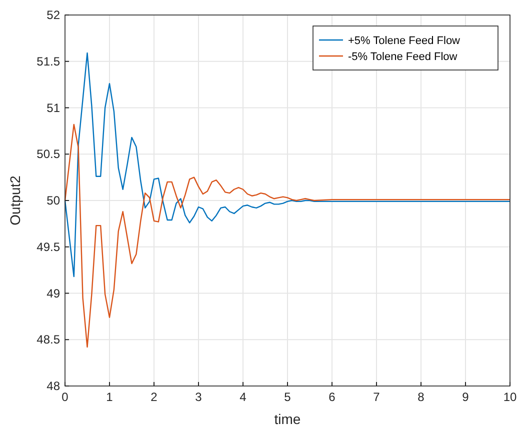  I want to click on x-tick-label: 8, so click(421, 397).